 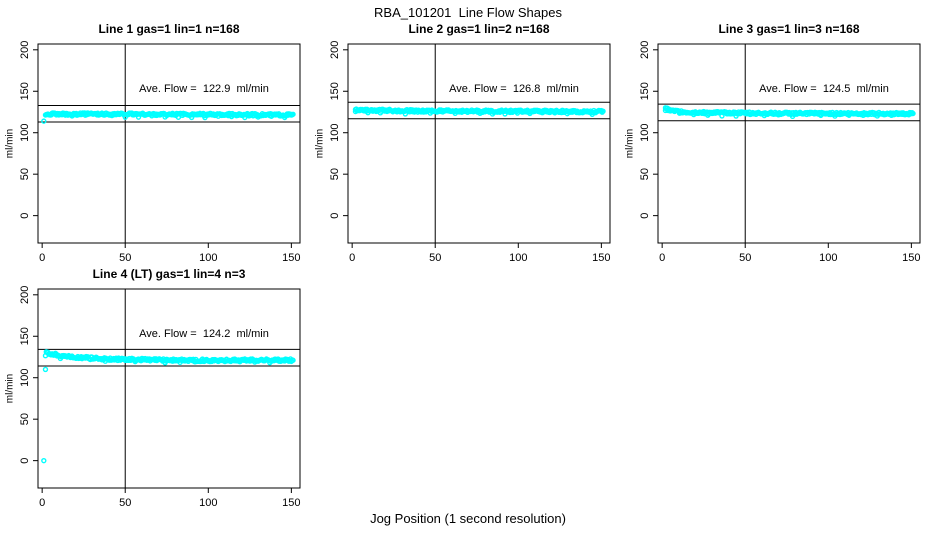 What do you see at coordinates (169, 274) in the screenshot?
I see `panel-title-line-4: Line 4 (LT) gas=1 lin=4 n=3` at bounding box center [169, 274].